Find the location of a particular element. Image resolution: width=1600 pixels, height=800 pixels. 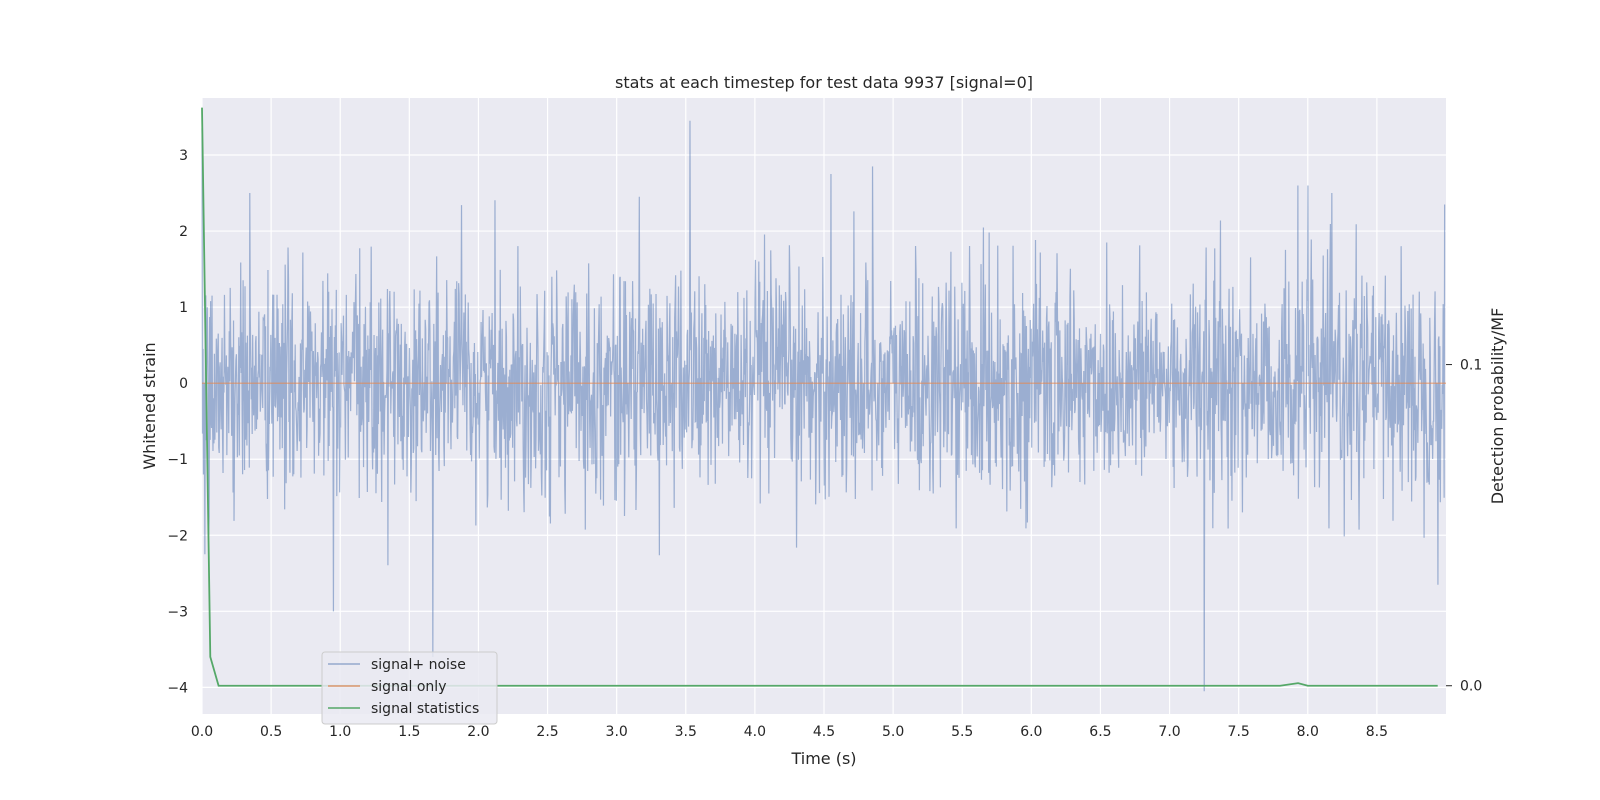

x-tick-label: 3.5 is located at coordinates (686, 732).